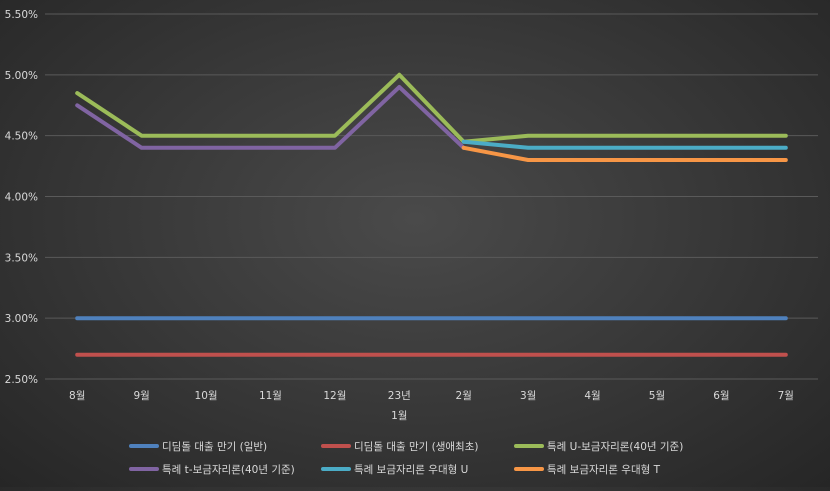 The height and width of the screenshot is (491, 830). What do you see at coordinates (464, 396) in the screenshot?
I see `x-tick-label: 2월` at bounding box center [464, 396].